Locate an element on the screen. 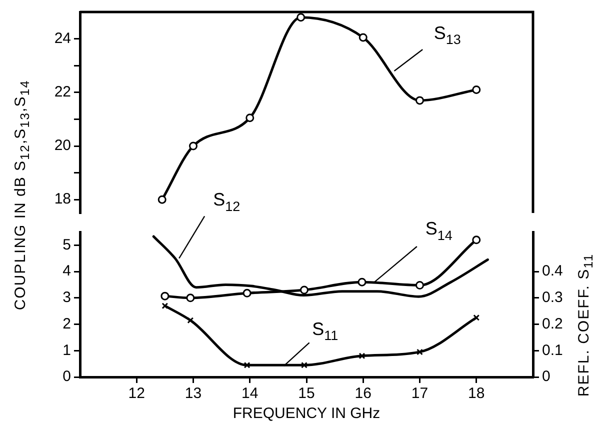 The height and width of the screenshot is (425, 600). x-axis-title: FREQUENCY IN GHz is located at coordinates (306, 413).